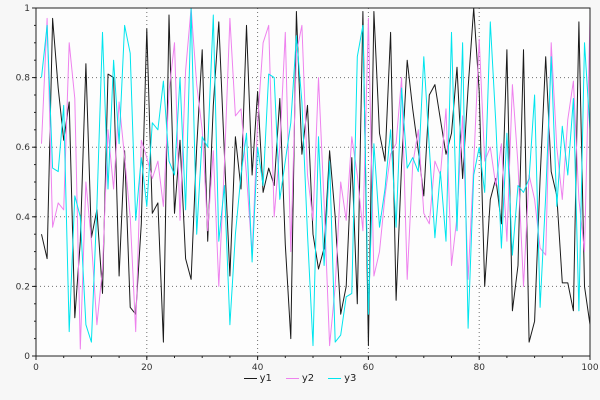 The width and height of the screenshot is (600, 400). What do you see at coordinates (147, 368) in the screenshot?
I see `x-tick-label: 20` at bounding box center [147, 368].